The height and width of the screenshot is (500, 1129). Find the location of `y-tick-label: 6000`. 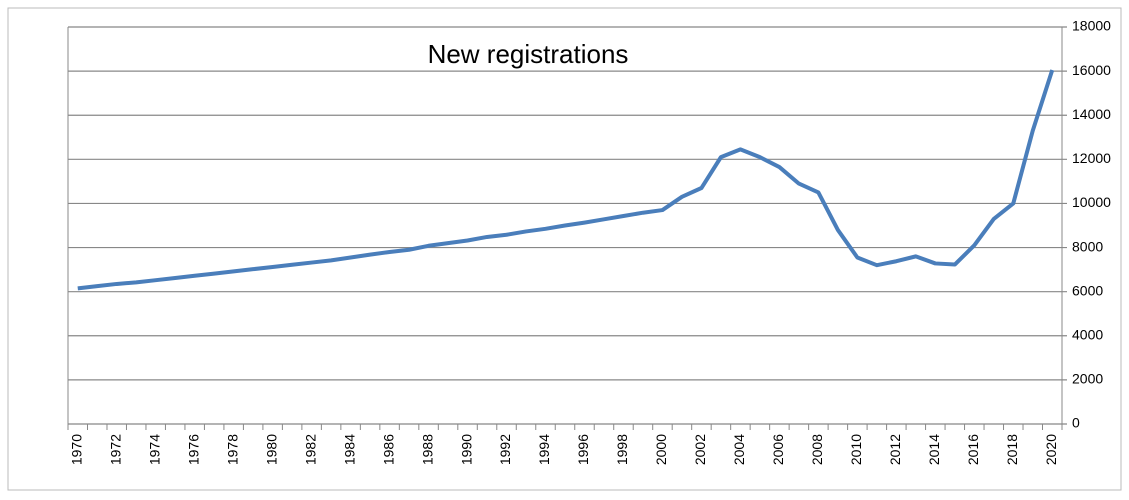

y-tick-label: 6000 is located at coordinates (1087, 290).